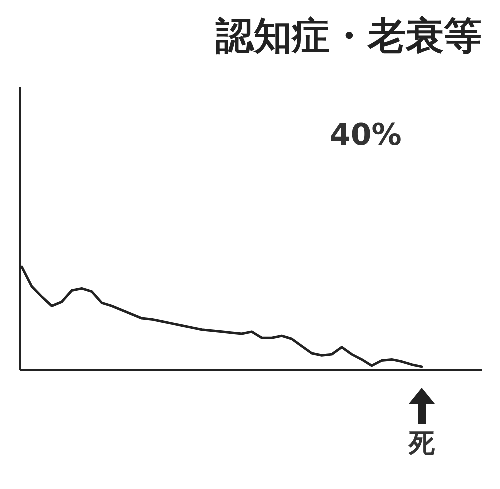 The image size is (500, 489). What do you see at coordinates (348, 36) in the screenshot?
I see `chart-title: 認知症・老衰等` at bounding box center [348, 36].